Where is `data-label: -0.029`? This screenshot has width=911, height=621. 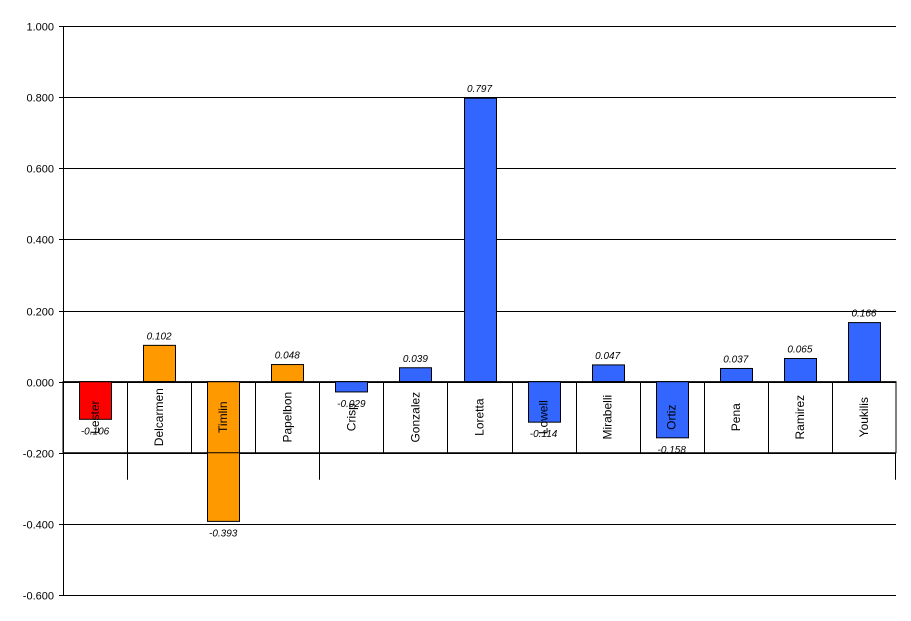
data-label: -0.029 is located at coordinates (351, 404).